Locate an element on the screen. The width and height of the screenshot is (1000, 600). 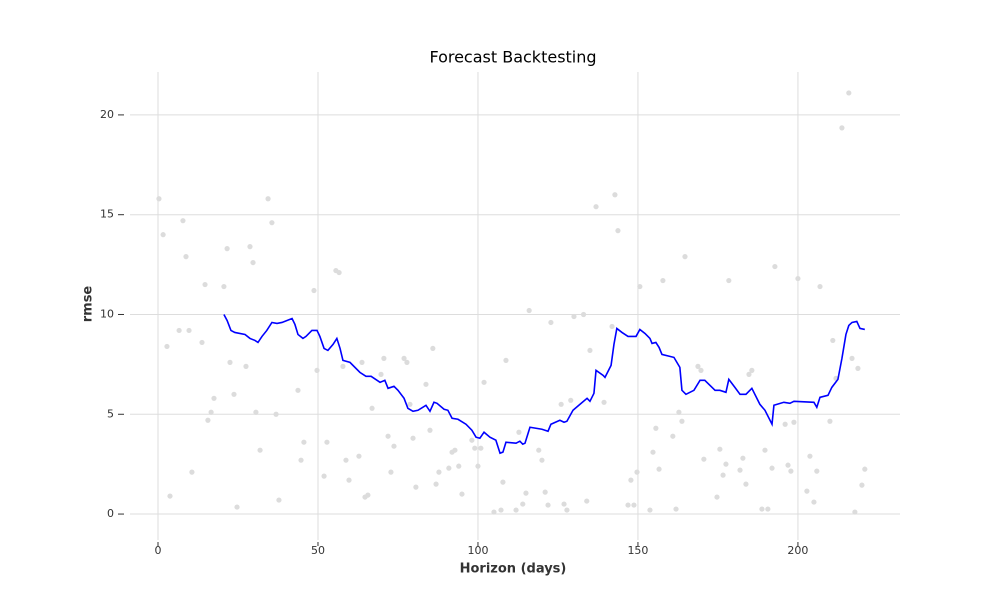
y-tick-label: 10 is located at coordinates (107, 313).